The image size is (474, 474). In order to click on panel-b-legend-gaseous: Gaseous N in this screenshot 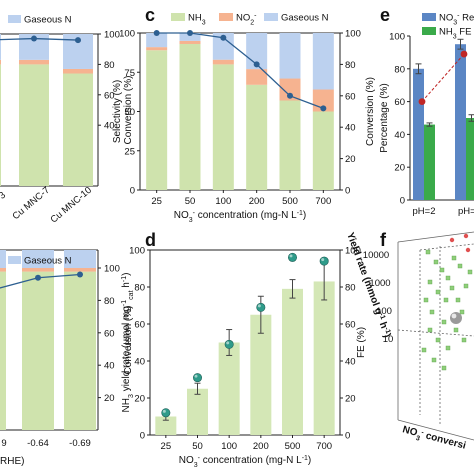, I will do `click(48, 261)`.